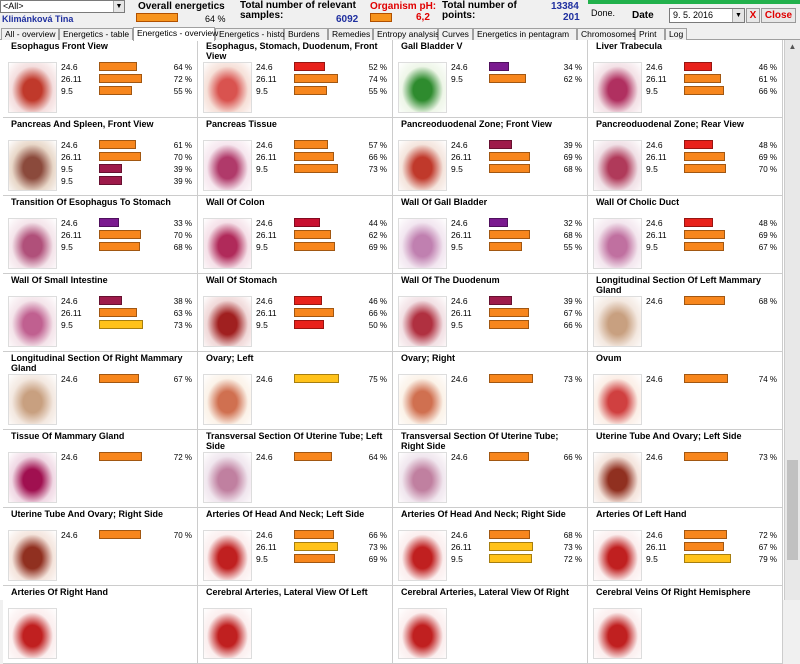 The image size is (800, 664). I want to click on organ-card: Gall Bladder V 24.6 34 % 9.5 62 %, so click(490, 79).